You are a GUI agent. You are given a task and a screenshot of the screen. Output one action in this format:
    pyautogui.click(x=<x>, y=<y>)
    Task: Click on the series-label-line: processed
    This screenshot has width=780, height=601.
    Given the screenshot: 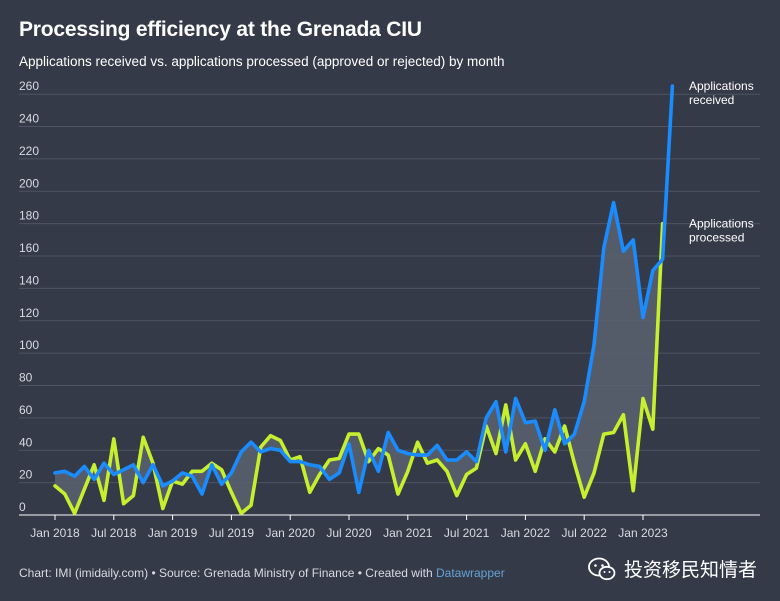 What is the action you would take?
    pyautogui.click(x=716, y=238)
    